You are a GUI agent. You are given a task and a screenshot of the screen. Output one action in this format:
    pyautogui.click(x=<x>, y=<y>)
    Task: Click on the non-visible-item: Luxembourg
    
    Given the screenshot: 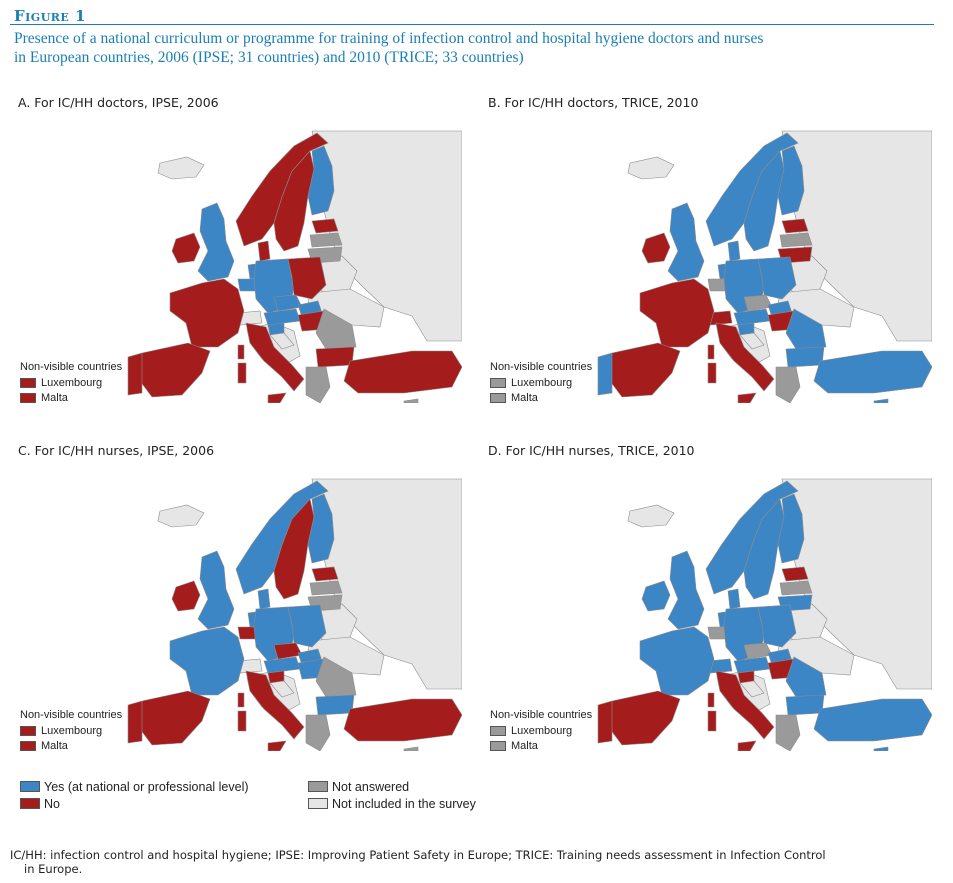 What is the action you would take?
    pyautogui.click(x=71, y=382)
    